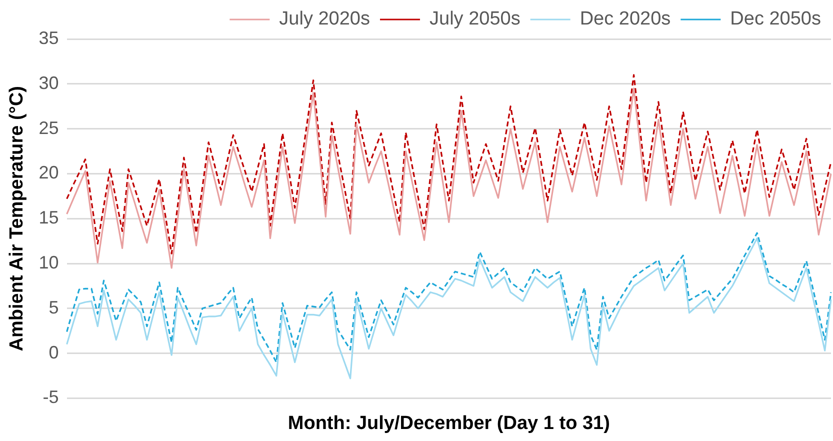  Describe the element at coordinates (625, 19) in the screenshot. I see `legend-label: Dec 2020s` at that location.